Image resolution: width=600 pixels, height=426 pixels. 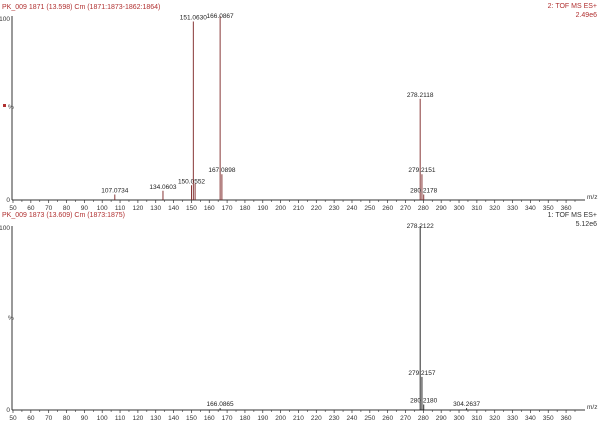 I want to click on panel-top-y-zero-label: 0, so click(x=8, y=200).